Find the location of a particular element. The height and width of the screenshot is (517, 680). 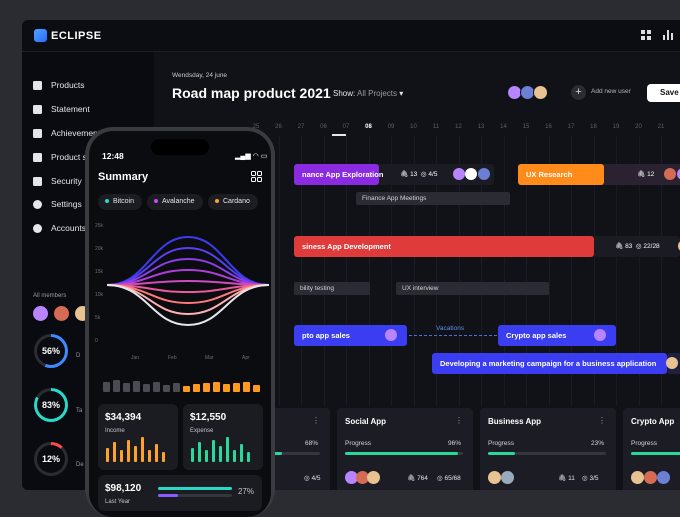

add-user-label: Add new user is located at coordinates (611, 91).